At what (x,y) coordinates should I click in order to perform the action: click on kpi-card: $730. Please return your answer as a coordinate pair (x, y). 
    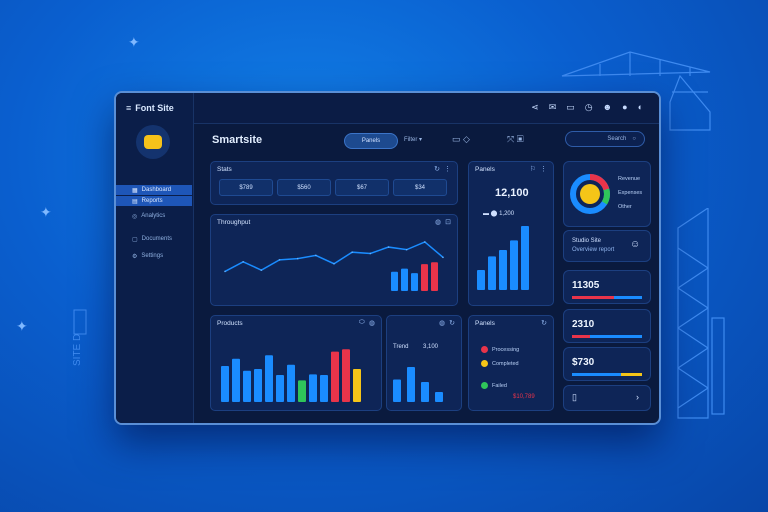
    Looking at the image, I should click on (607, 364).